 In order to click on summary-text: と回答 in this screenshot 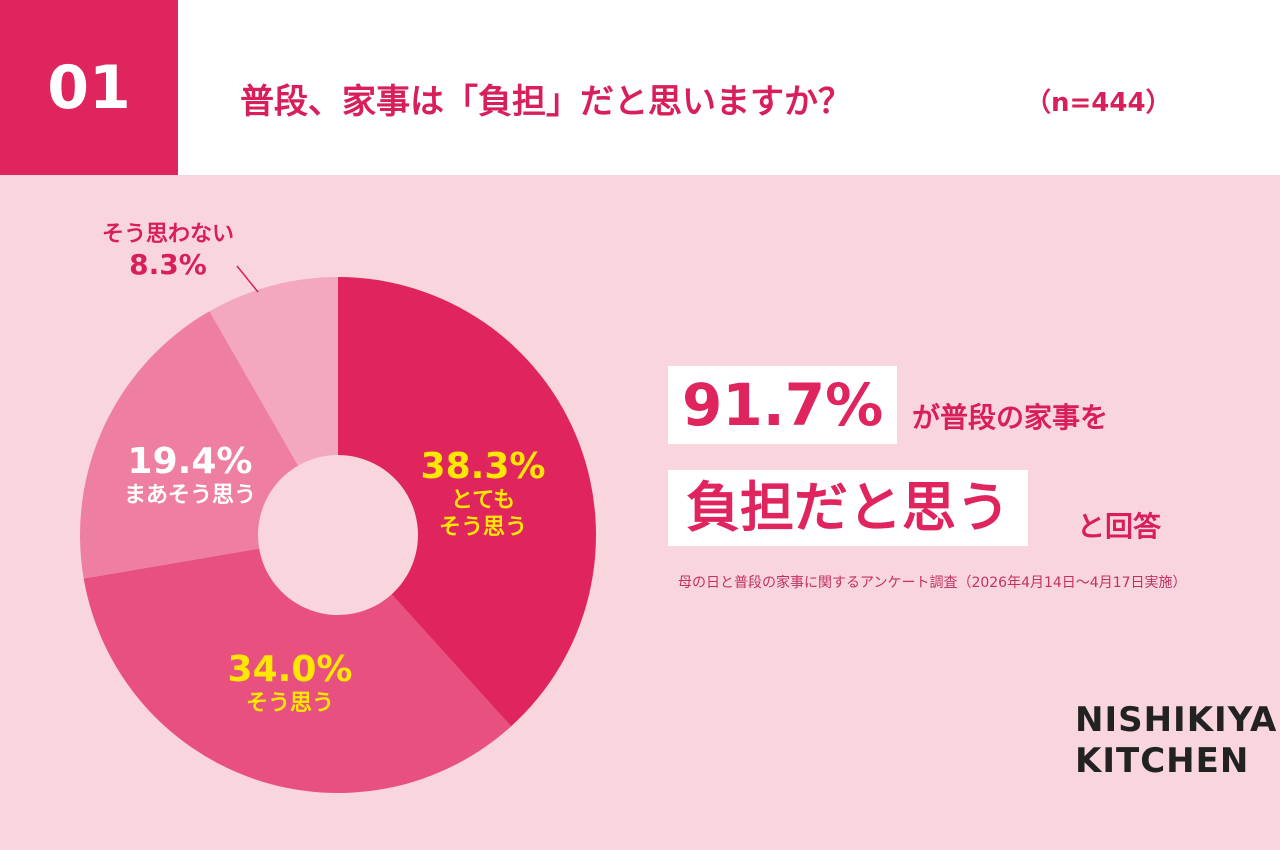, I will do `click(1119, 526)`.